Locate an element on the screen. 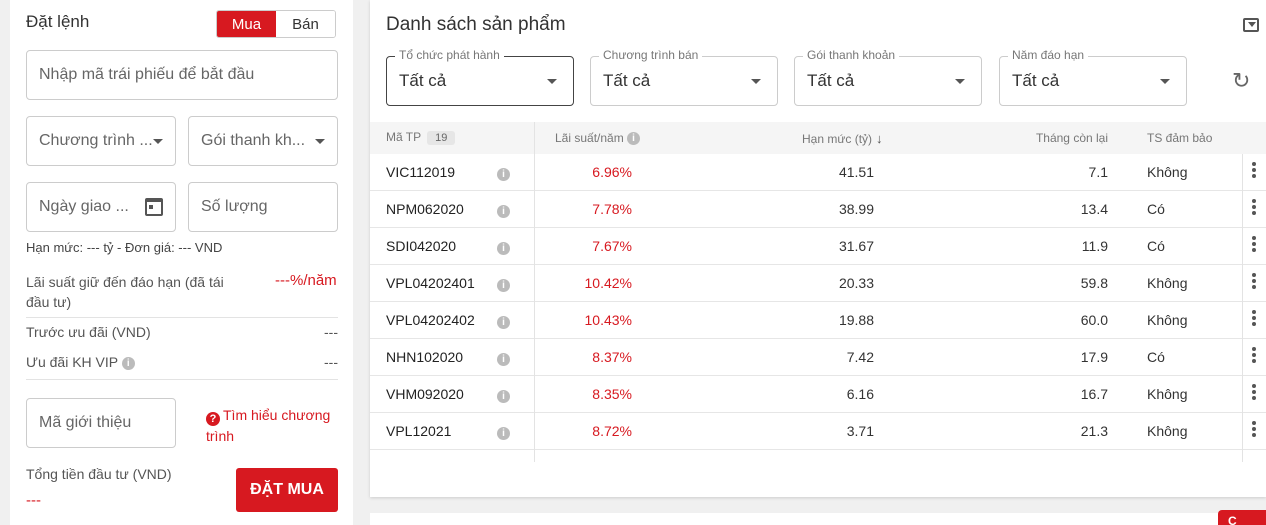  divider is located at coordinates (182, 379).